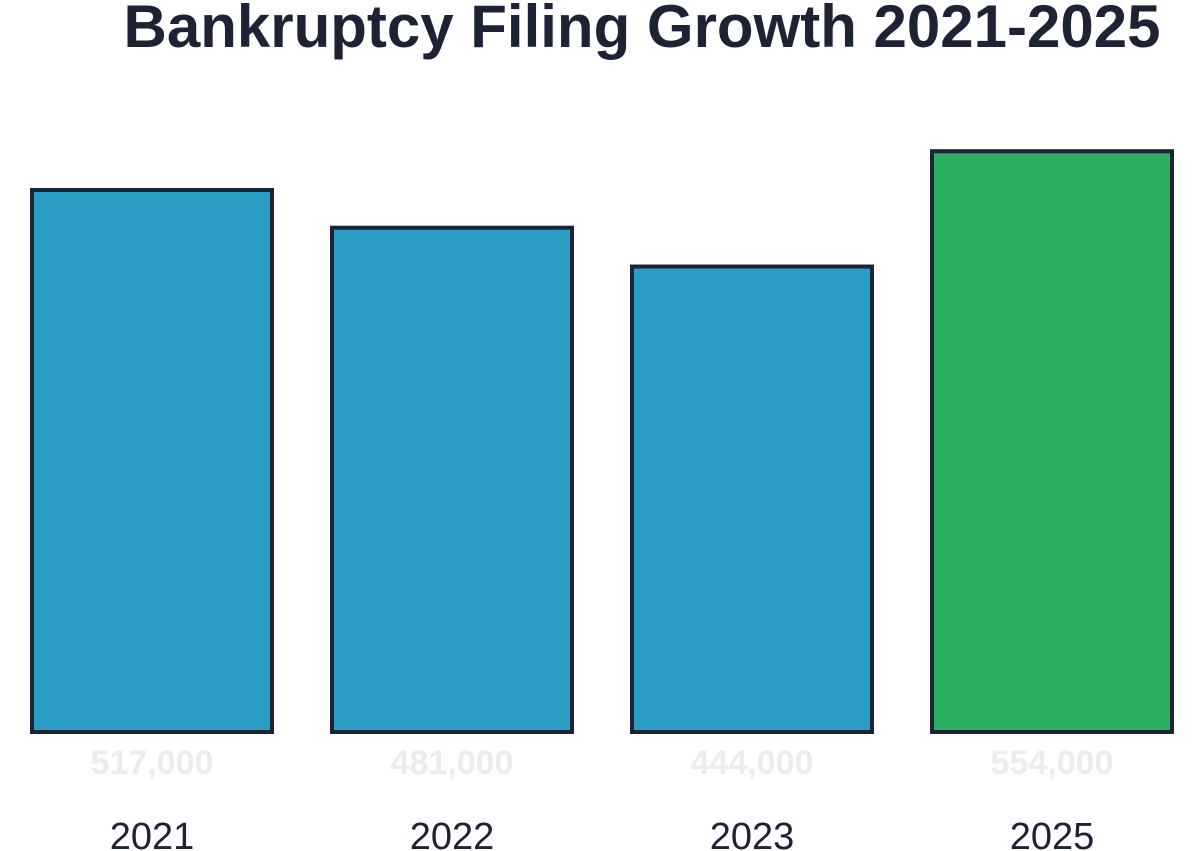 Image resolution: width=1204 pixels, height=851 pixels. I want to click on bar-2021, so click(152, 460).